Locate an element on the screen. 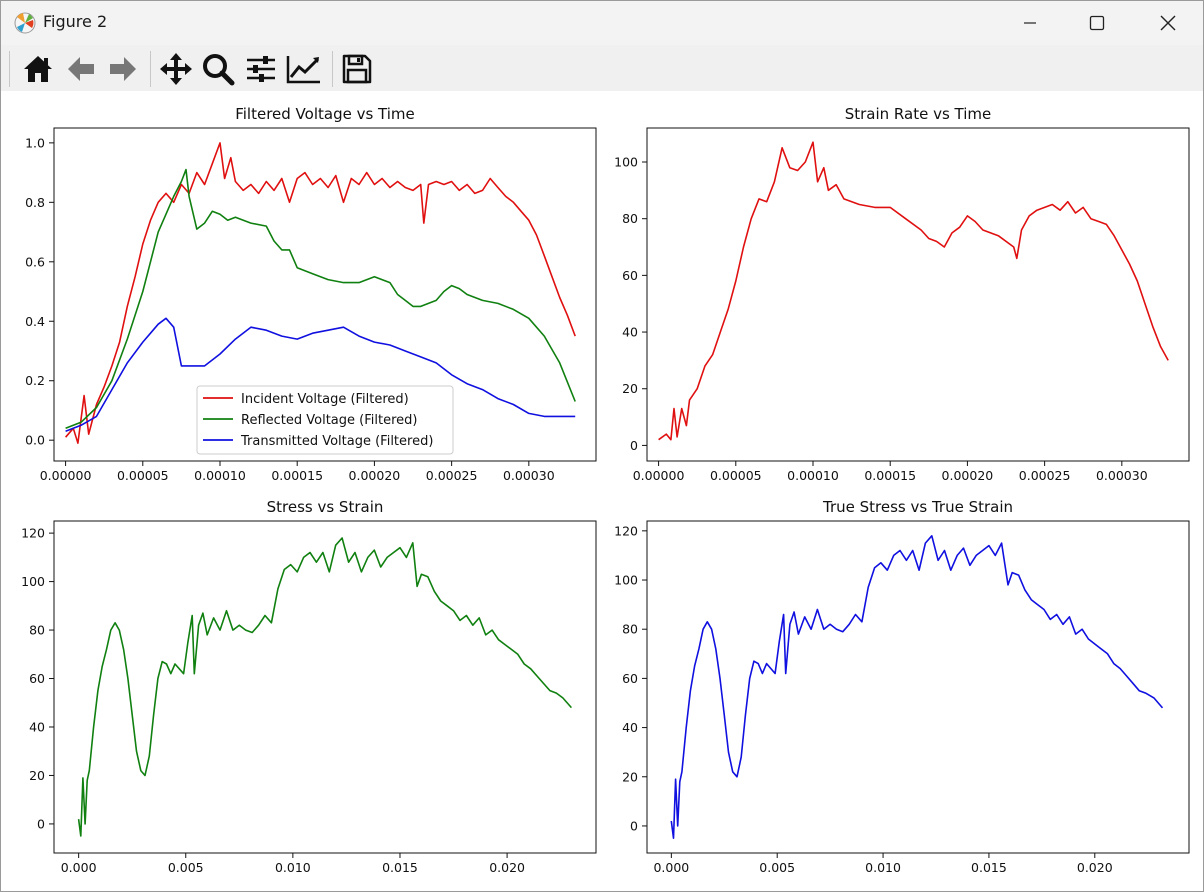 The image size is (1204, 892). minimize-icon is located at coordinates (1030, 23).